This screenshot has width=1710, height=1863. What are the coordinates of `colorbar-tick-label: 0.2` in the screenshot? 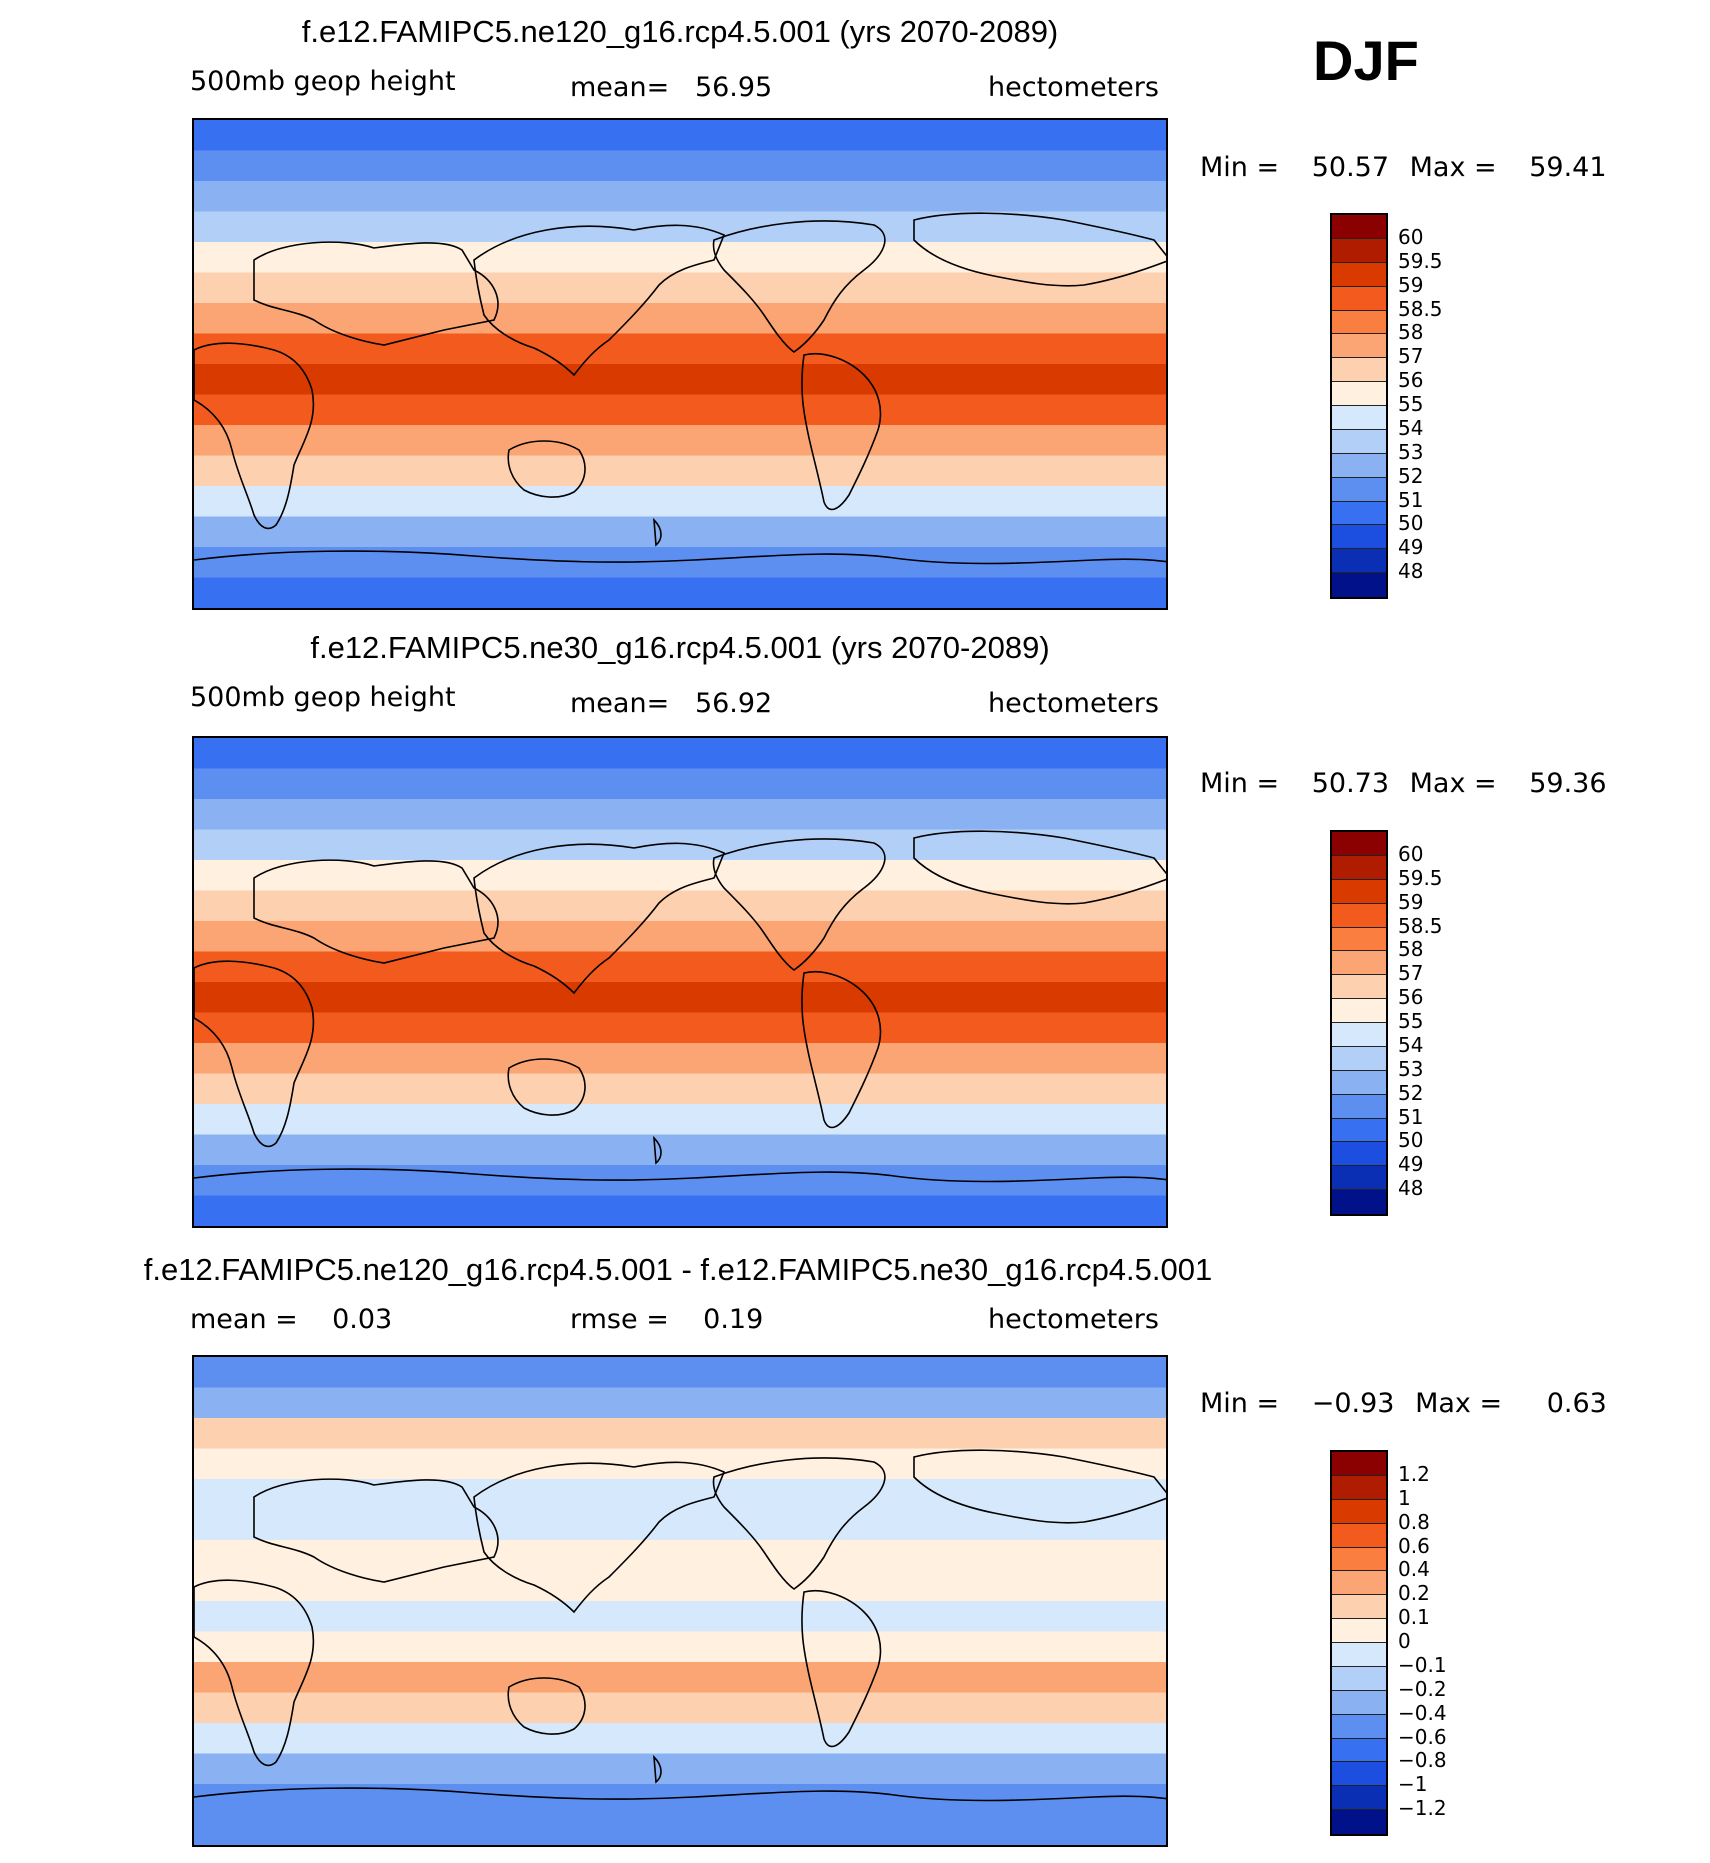 It's located at (1414, 1593).